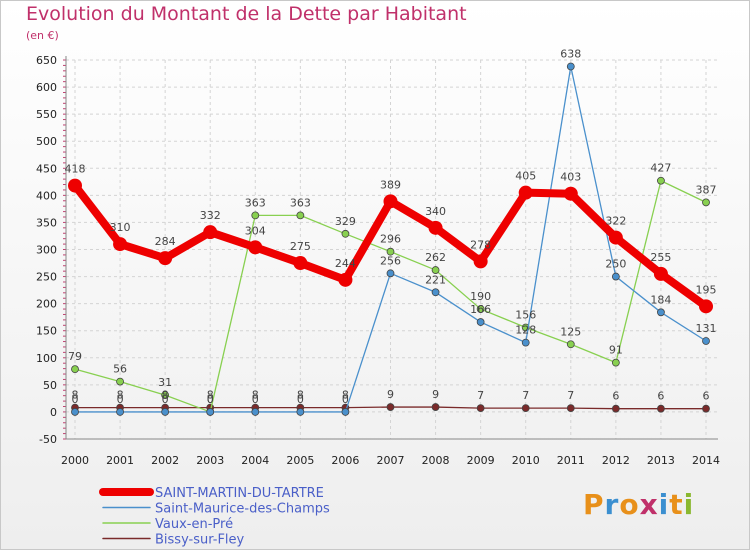 The width and height of the screenshot is (750, 550). Describe the element at coordinates (255, 202) in the screenshot. I see `data-label: 363` at that location.